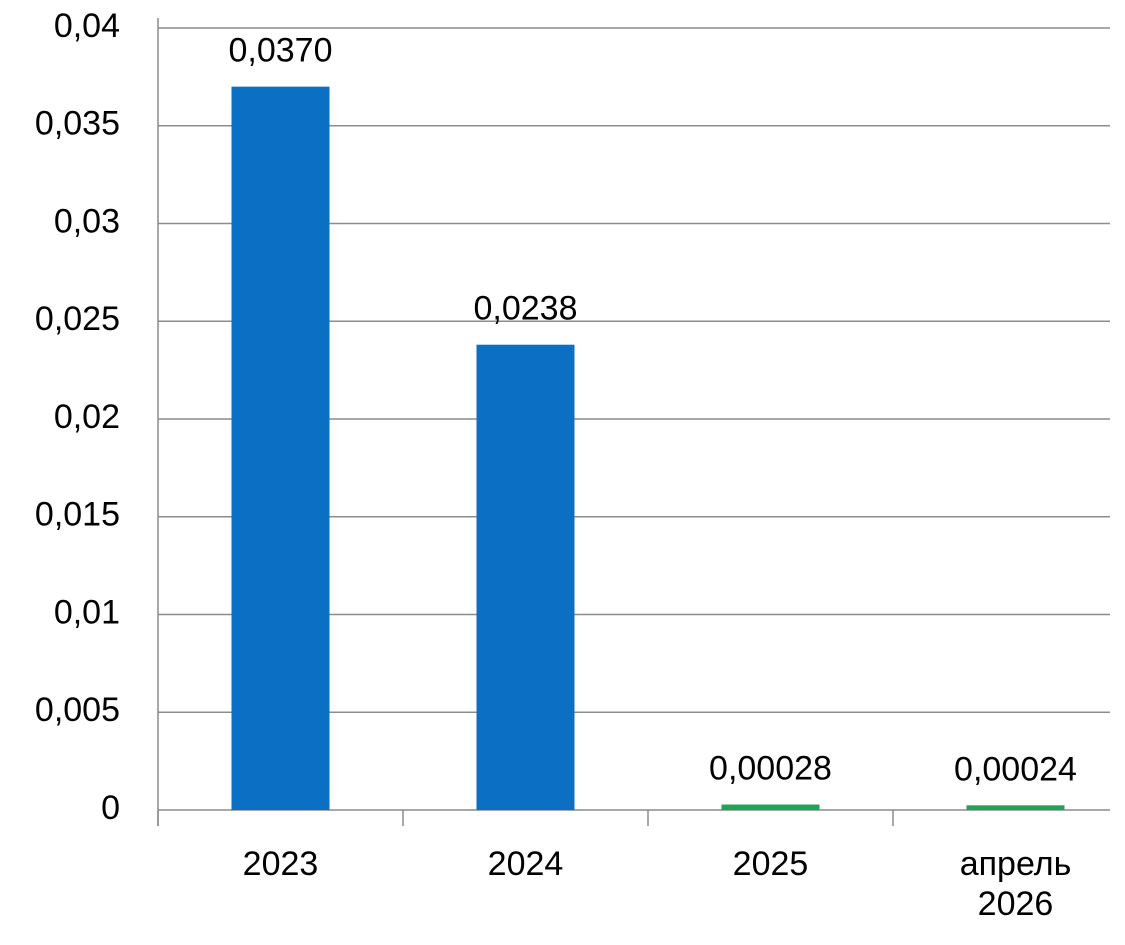  I want to click on value-label: 0,00028, so click(770, 769).